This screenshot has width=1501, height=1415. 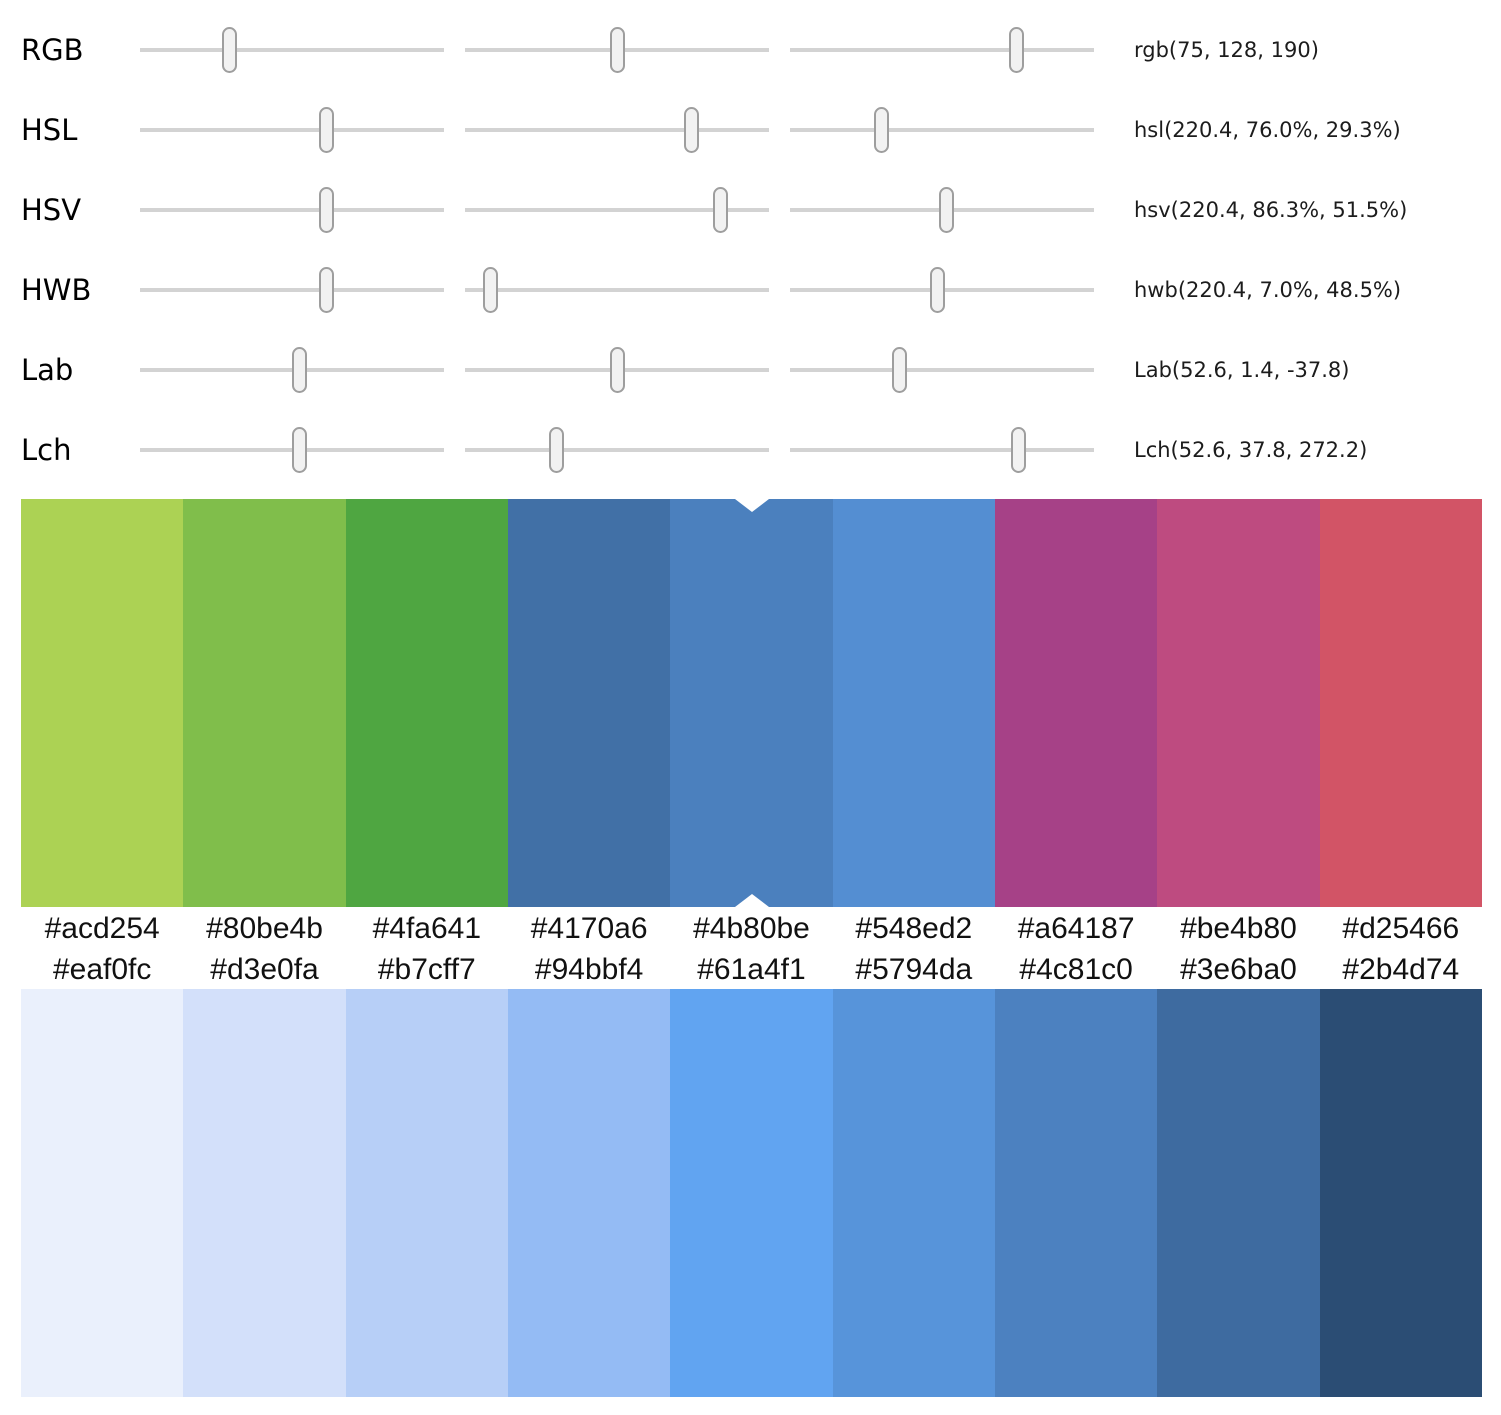 I want to click on hex-label: #3e6ba0, so click(x=1238, y=969).